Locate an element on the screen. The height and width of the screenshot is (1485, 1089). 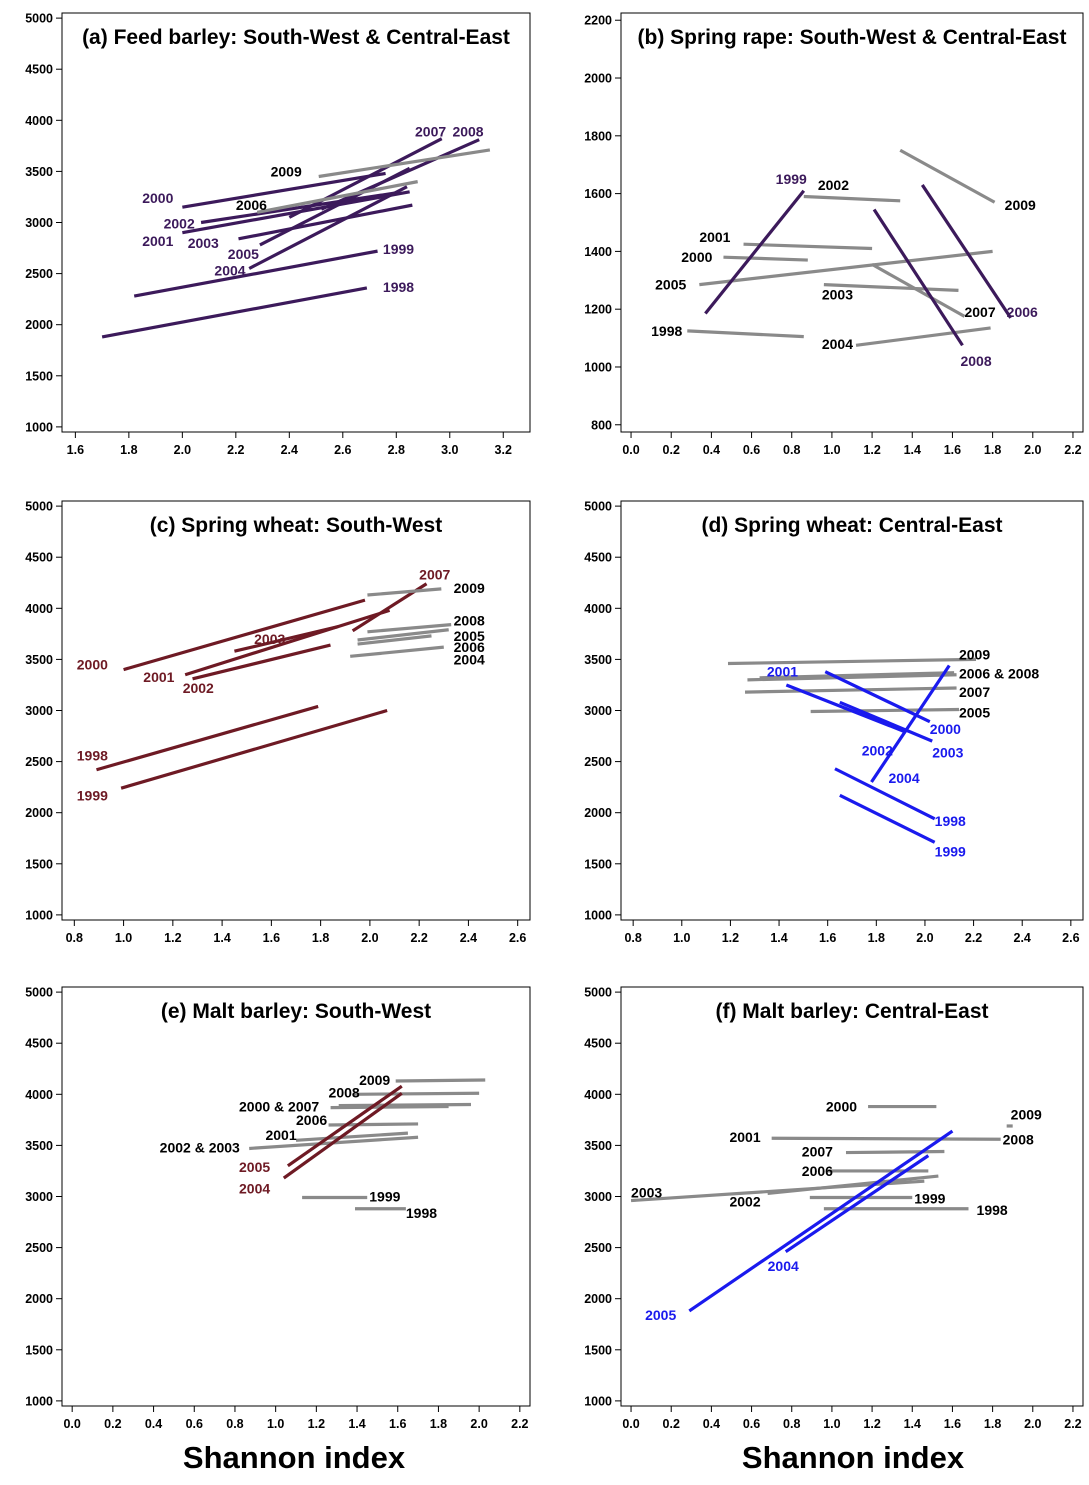
y-tick-label: 4500 is located at coordinates (39, 70).